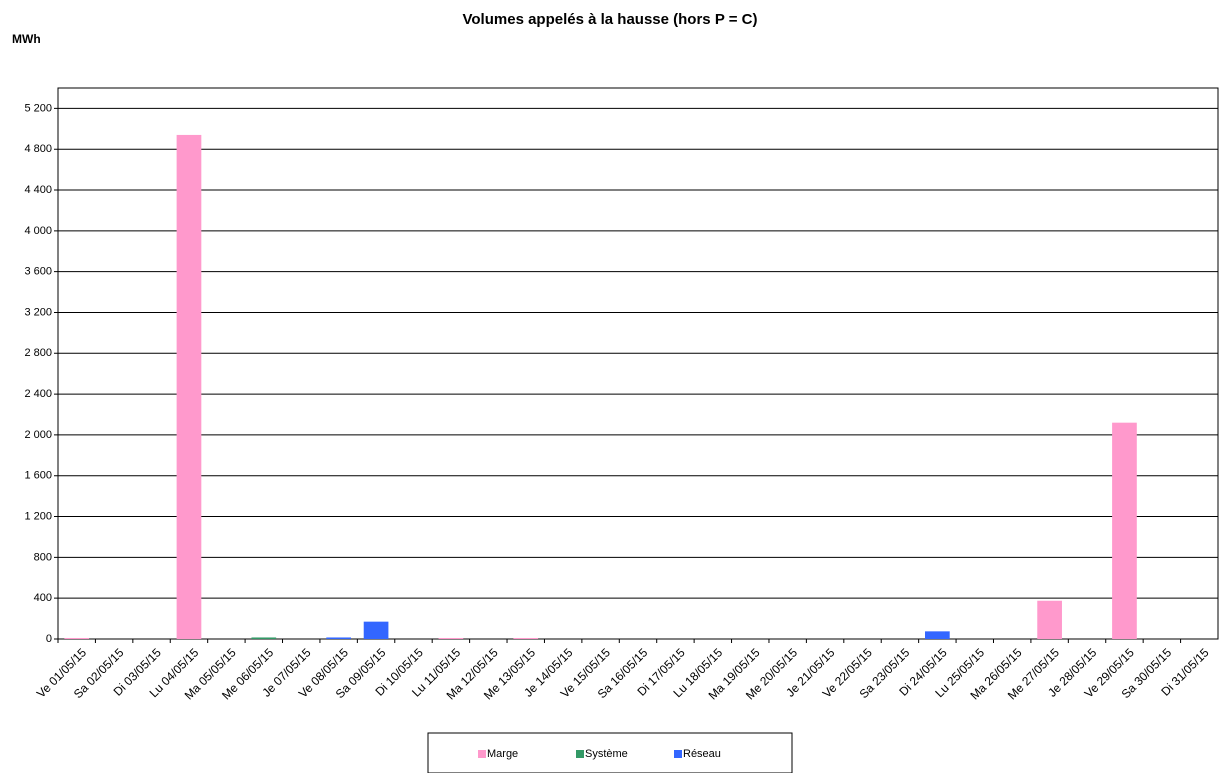 The height and width of the screenshot is (778, 1220). What do you see at coordinates (38, 435) in the screenshot?
I see `y-tick-label: 2 000` at bounding box center [38, 435].